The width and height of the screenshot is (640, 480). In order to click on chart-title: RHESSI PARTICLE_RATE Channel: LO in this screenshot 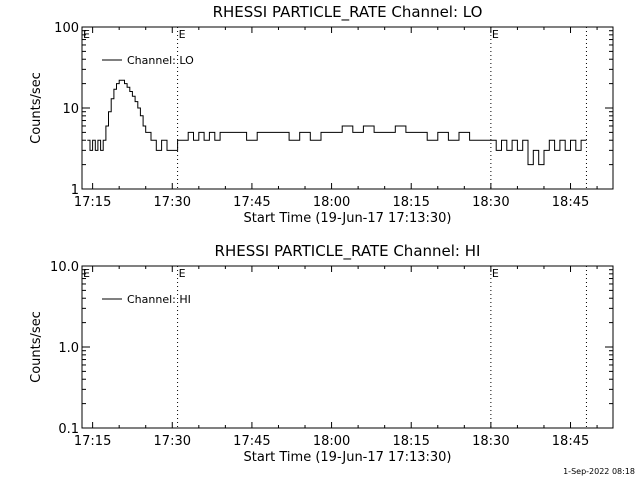, I will do `click(348, 12)`.